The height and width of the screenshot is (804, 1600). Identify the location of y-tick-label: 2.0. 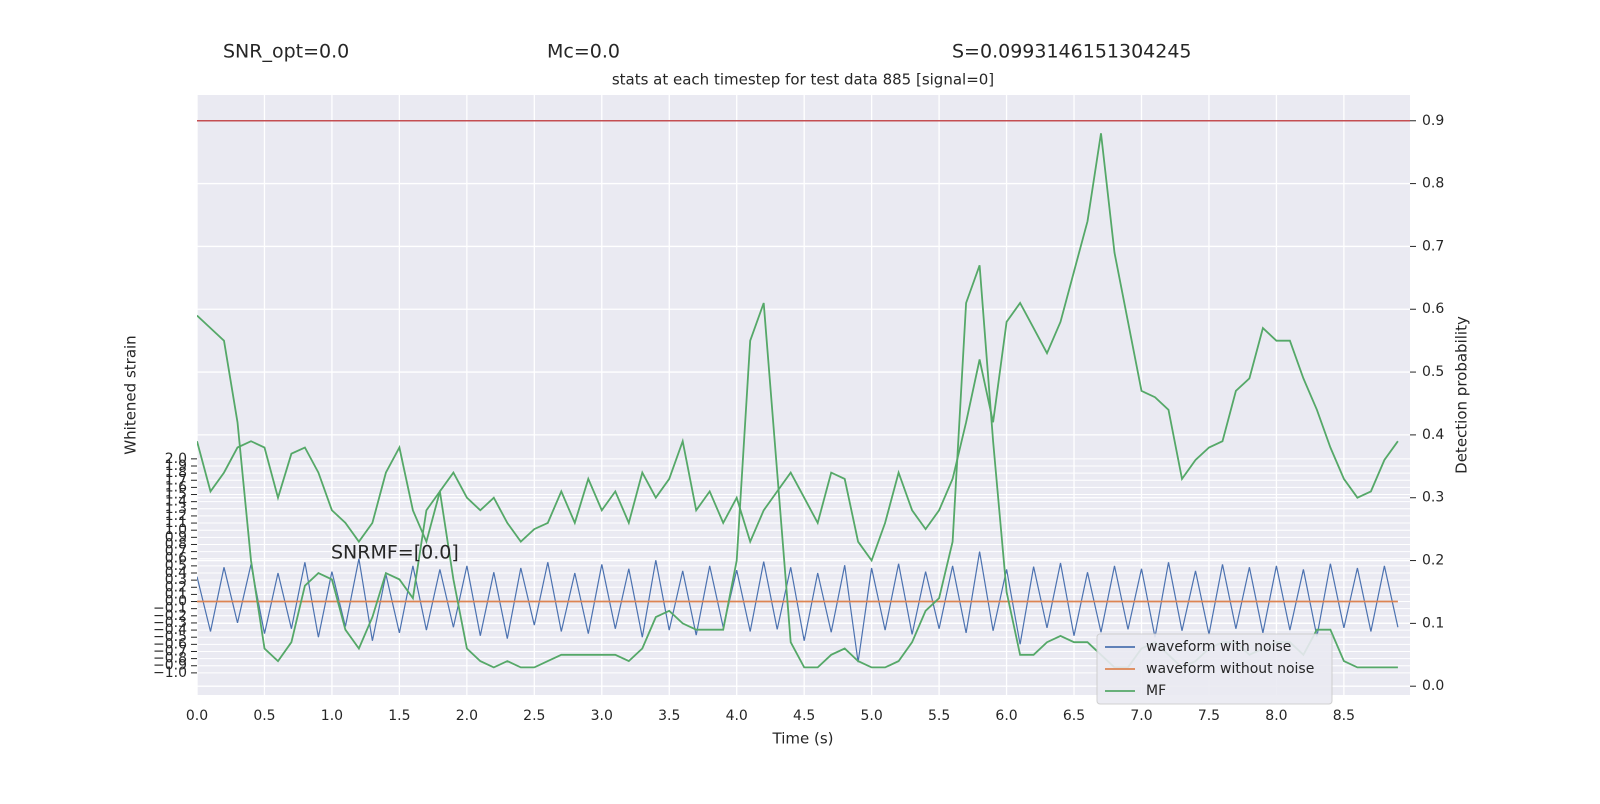
(176, 459).